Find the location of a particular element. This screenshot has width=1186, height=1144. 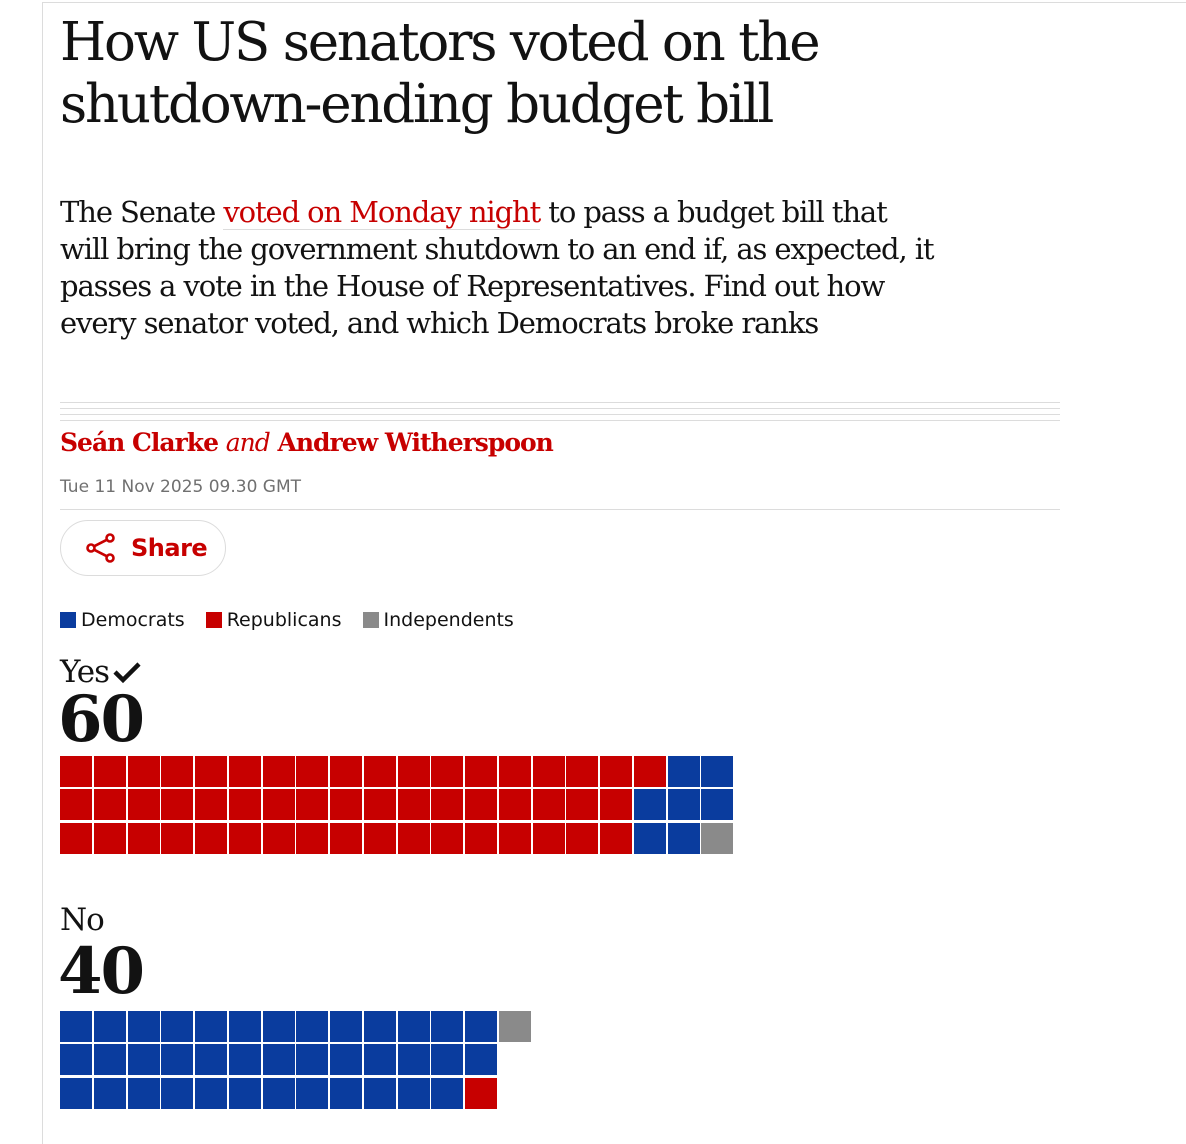

chart-legend: Democrats Republicans Independents is located at coordinates (297, 620).